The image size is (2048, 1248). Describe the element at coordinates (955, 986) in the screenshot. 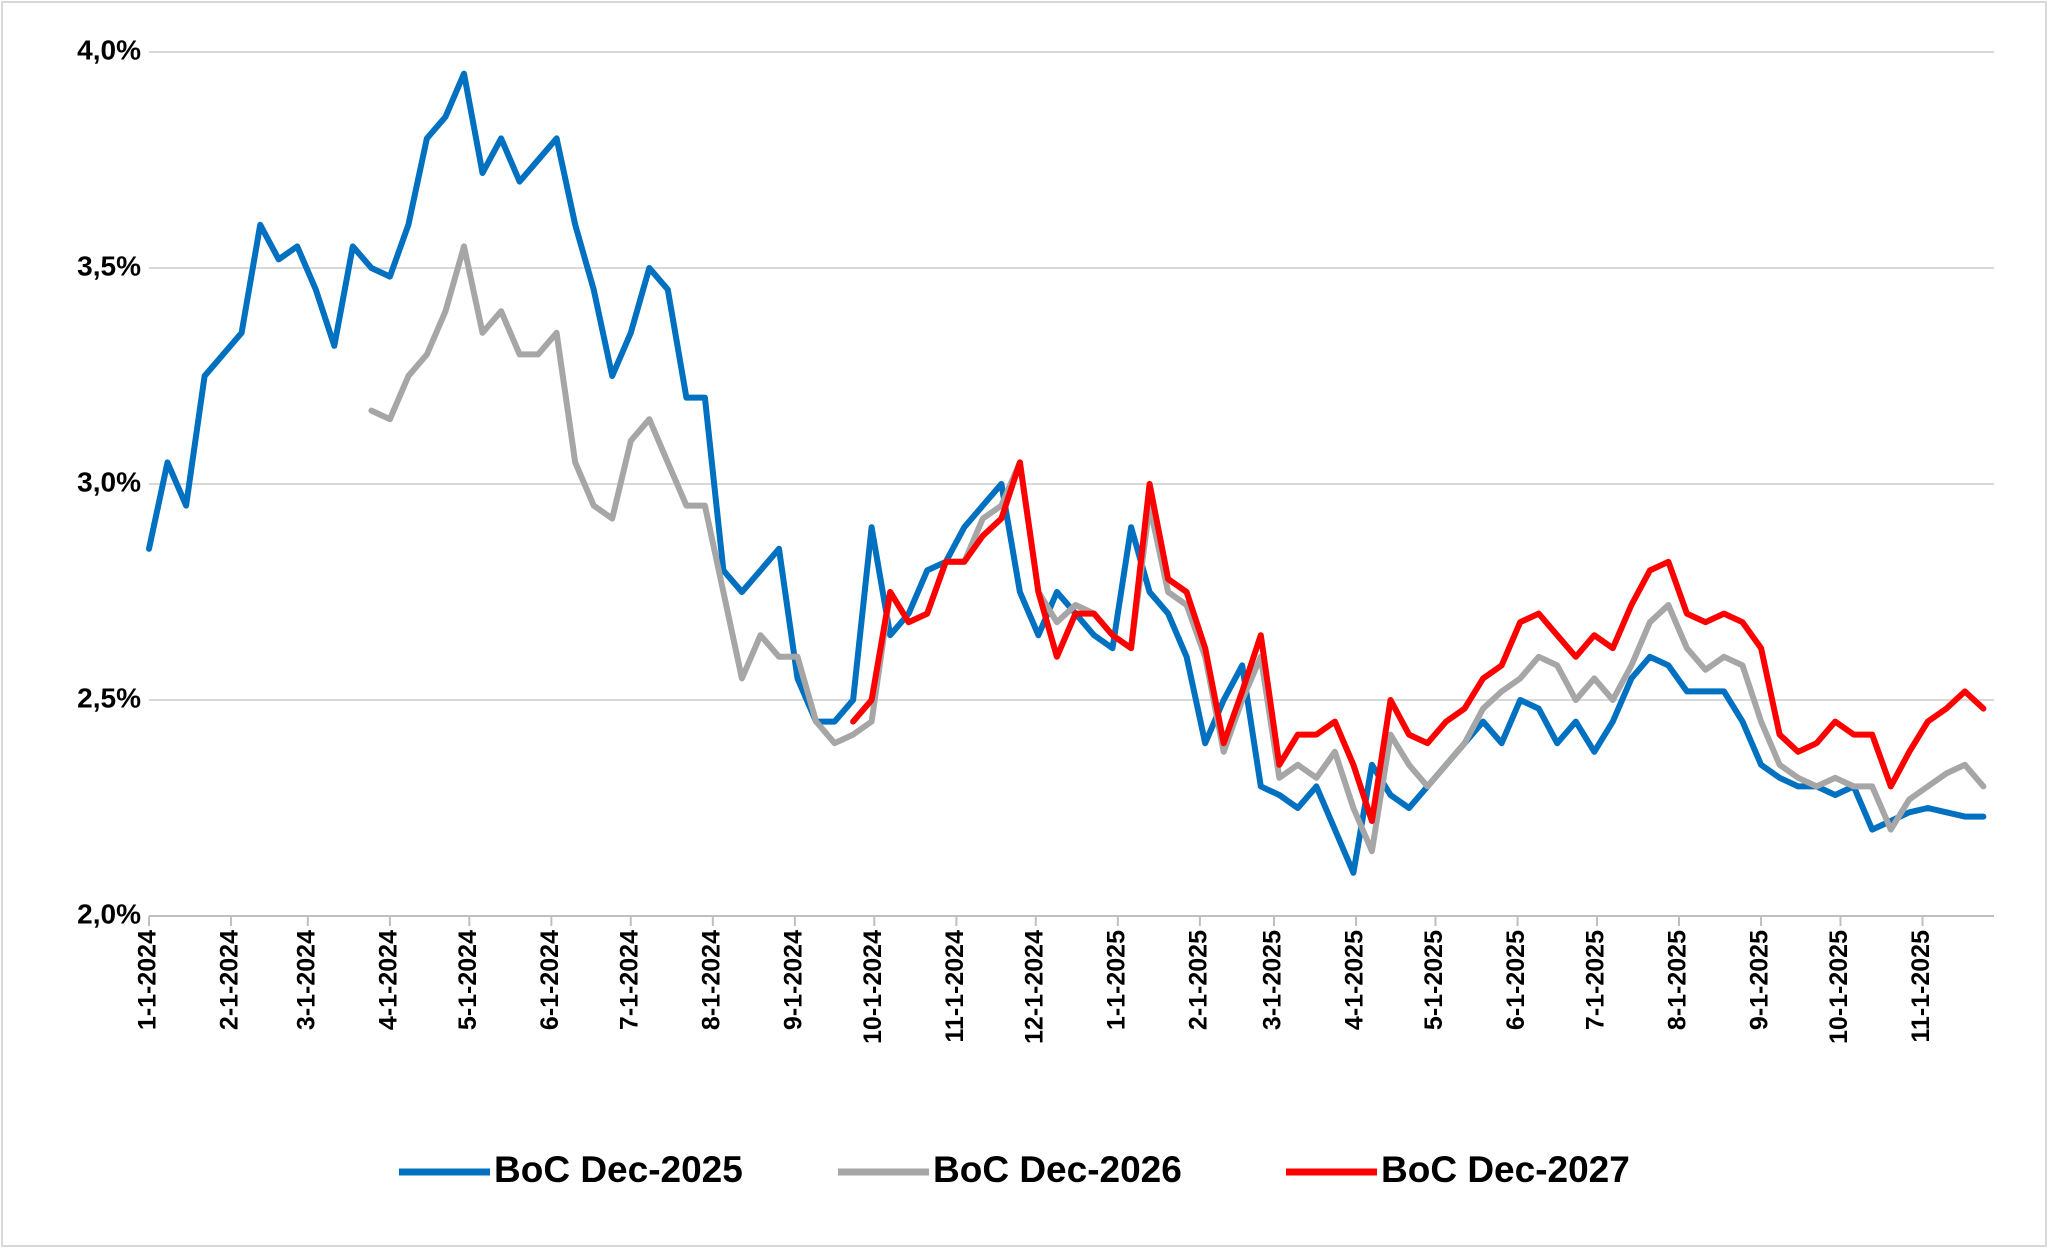

I see `x-tick-label: 11-1-2024` at that location.